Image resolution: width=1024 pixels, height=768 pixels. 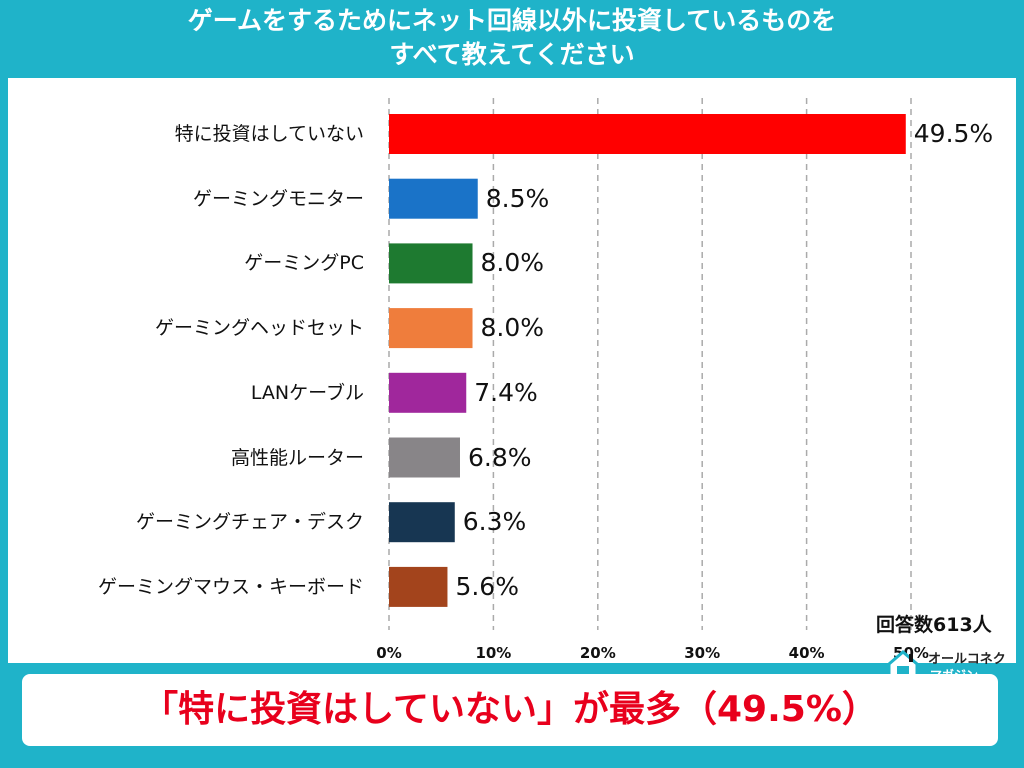 I want to click on category-label: 高性能ルーター, so click(x=297, y=457).